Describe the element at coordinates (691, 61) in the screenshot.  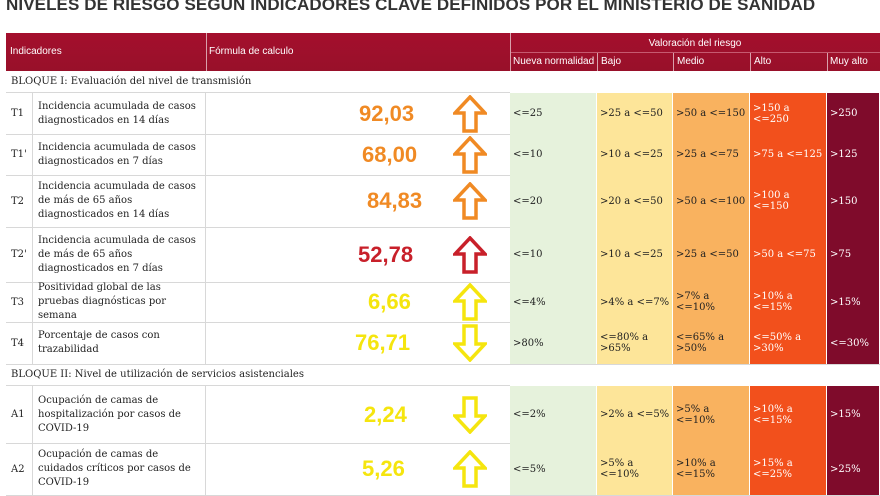
I see `header-level-medio: Medio` at that location.